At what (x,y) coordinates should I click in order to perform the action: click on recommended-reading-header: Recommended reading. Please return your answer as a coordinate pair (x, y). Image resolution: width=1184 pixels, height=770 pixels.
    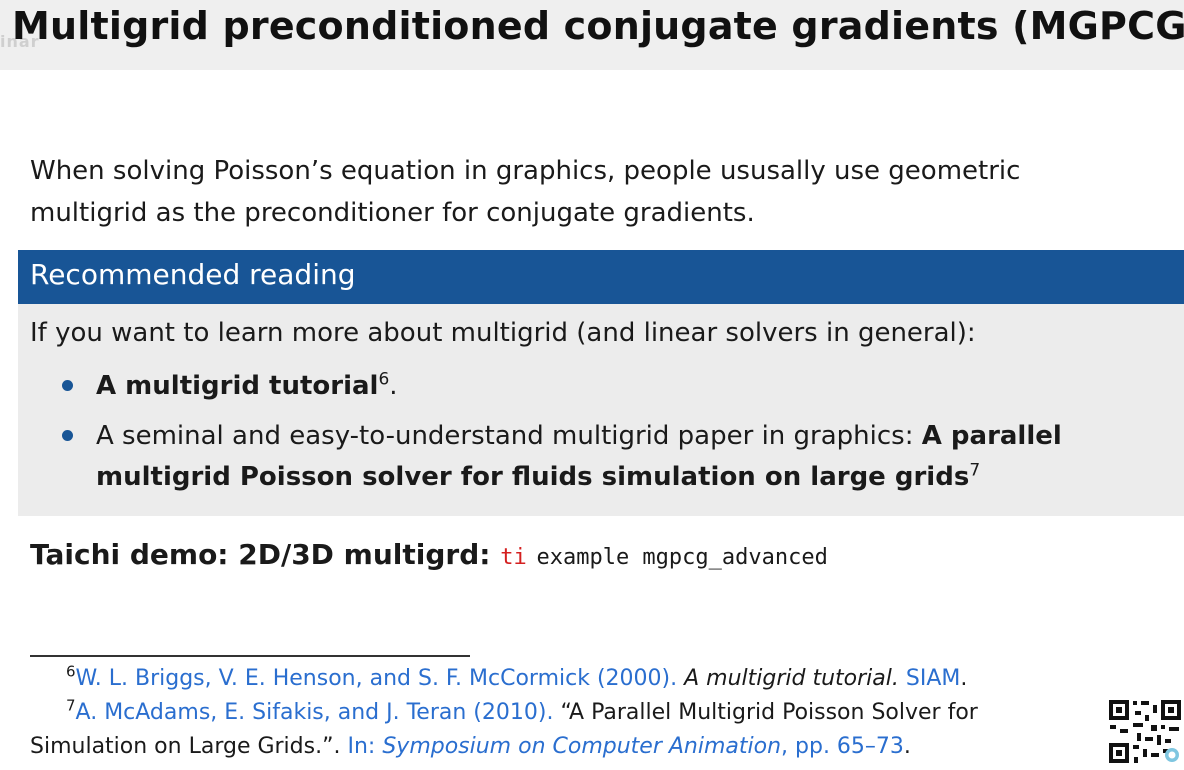
    Looking at the image, I should click on (601, 277).